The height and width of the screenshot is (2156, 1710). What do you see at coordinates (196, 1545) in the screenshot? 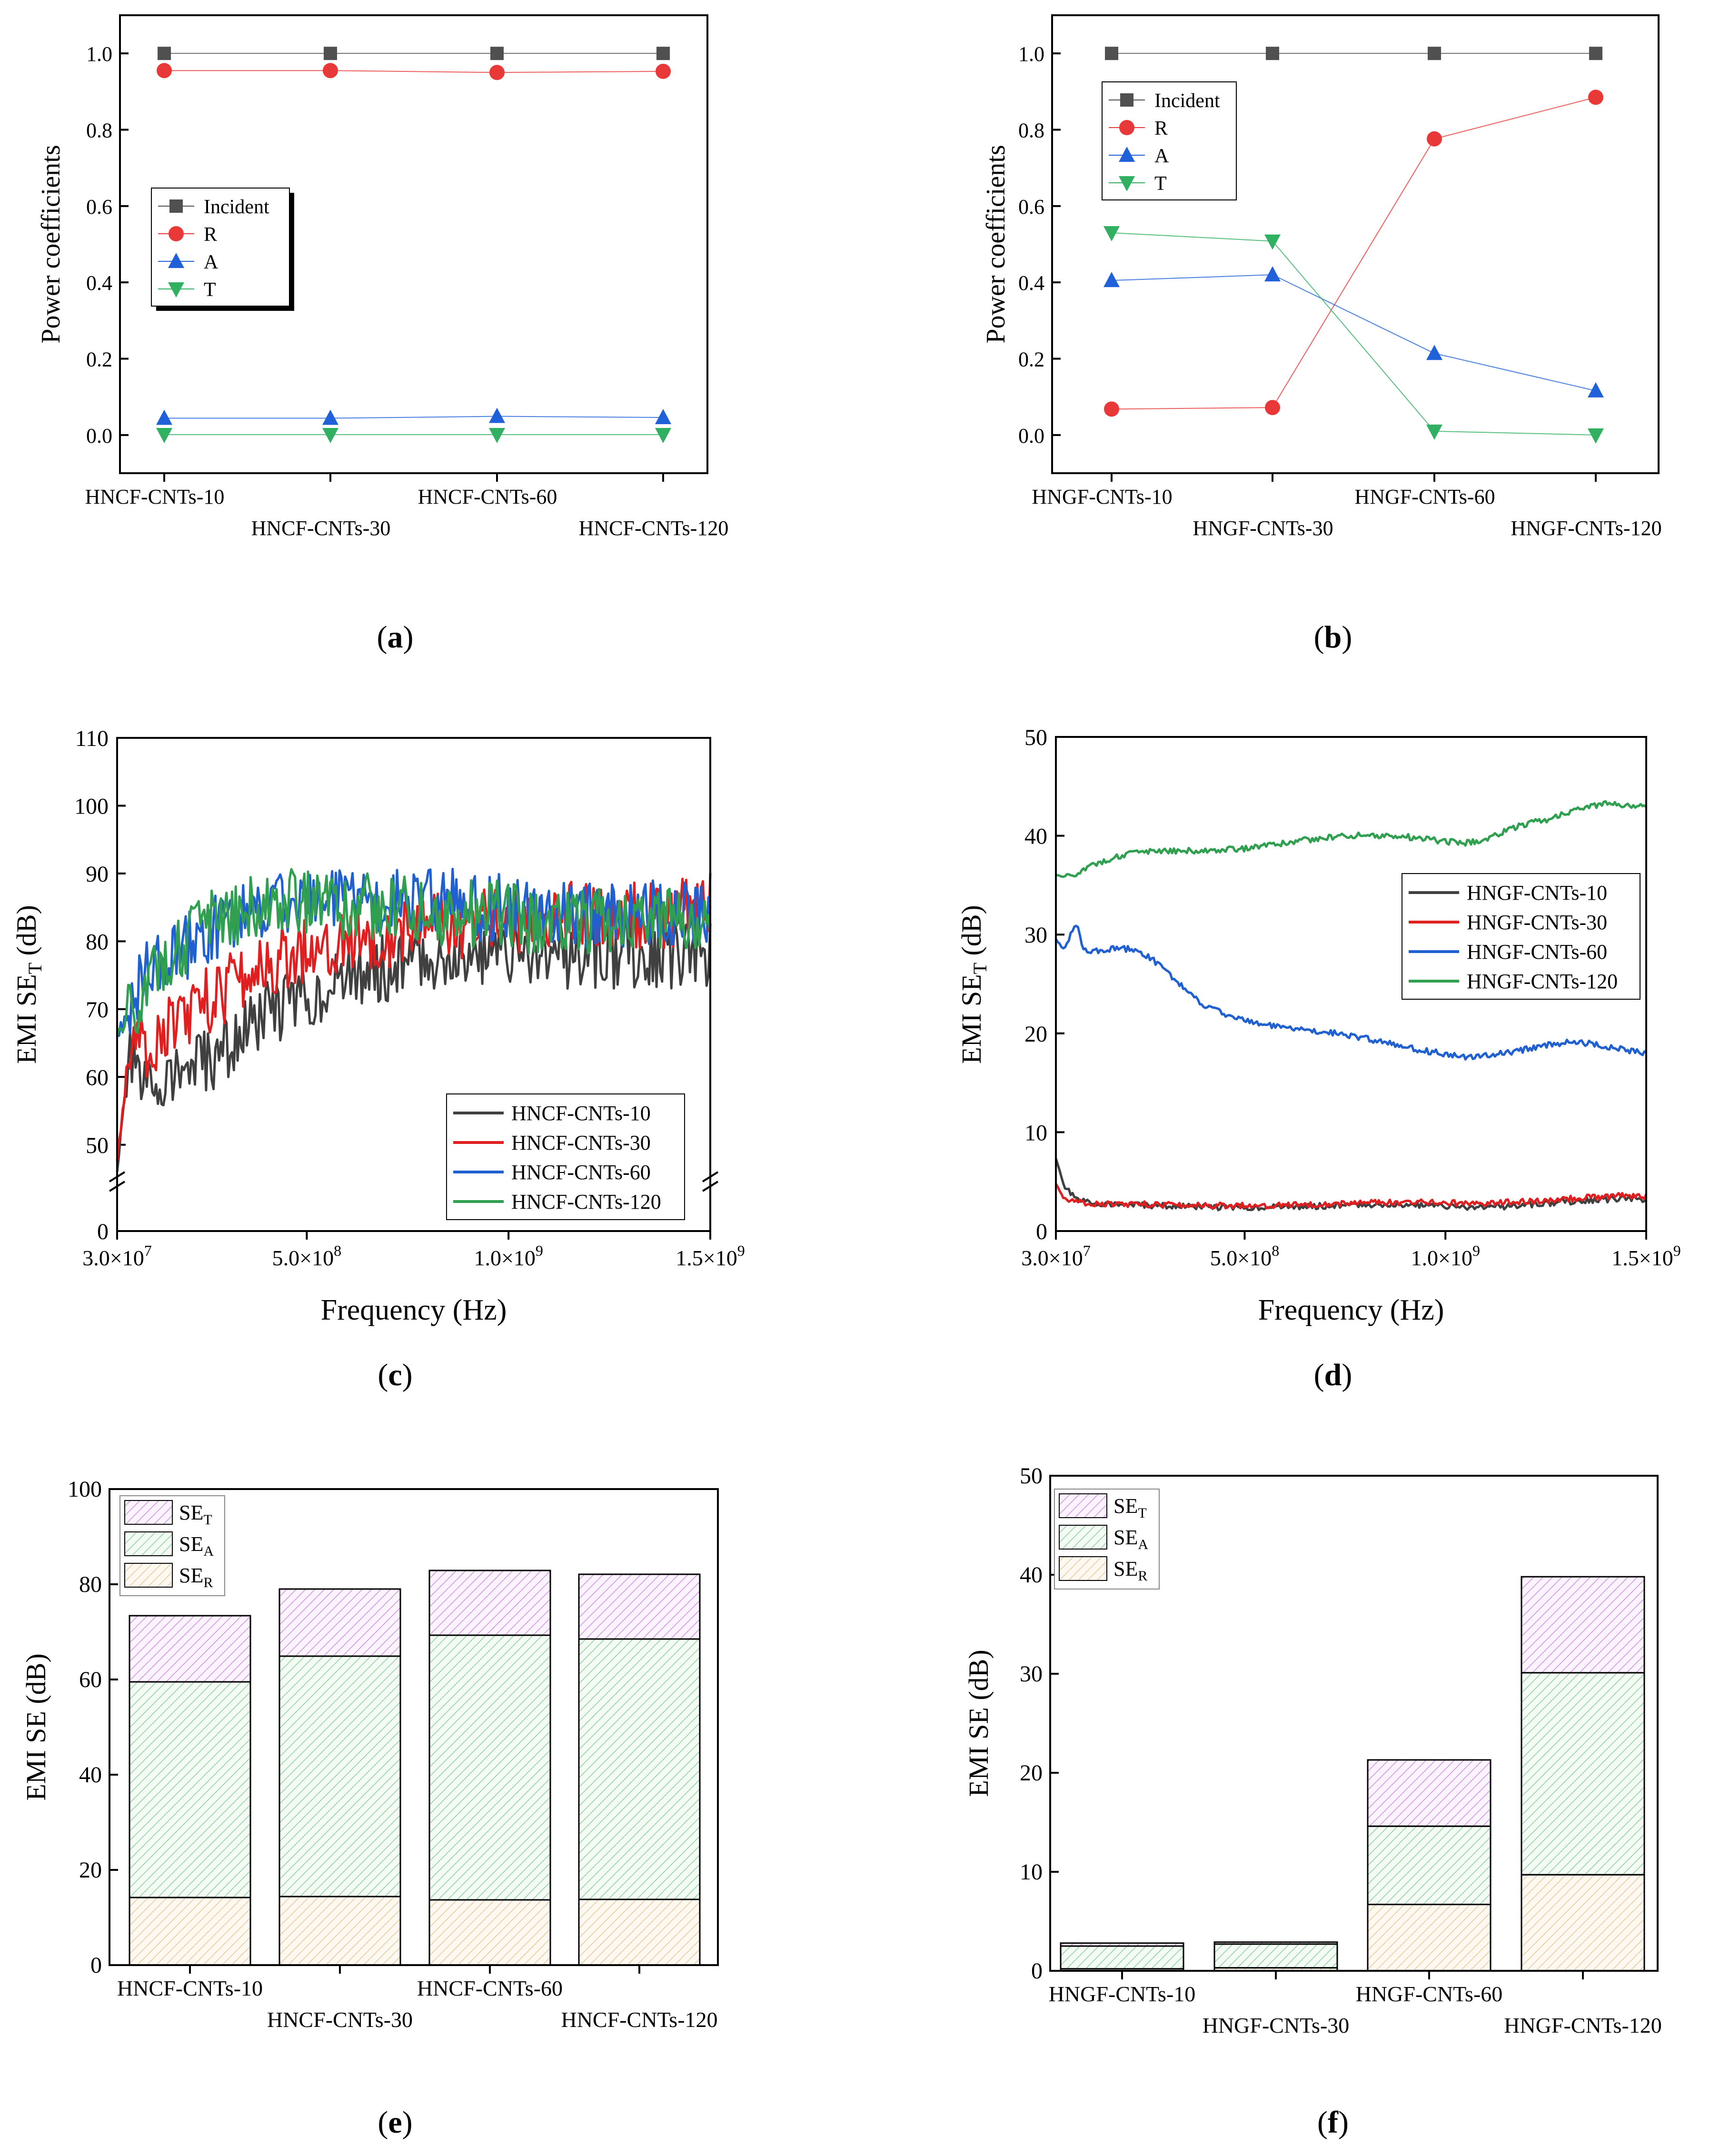
I see `panel-e-legend-label: SEA` at bounding box center [196, 1545].